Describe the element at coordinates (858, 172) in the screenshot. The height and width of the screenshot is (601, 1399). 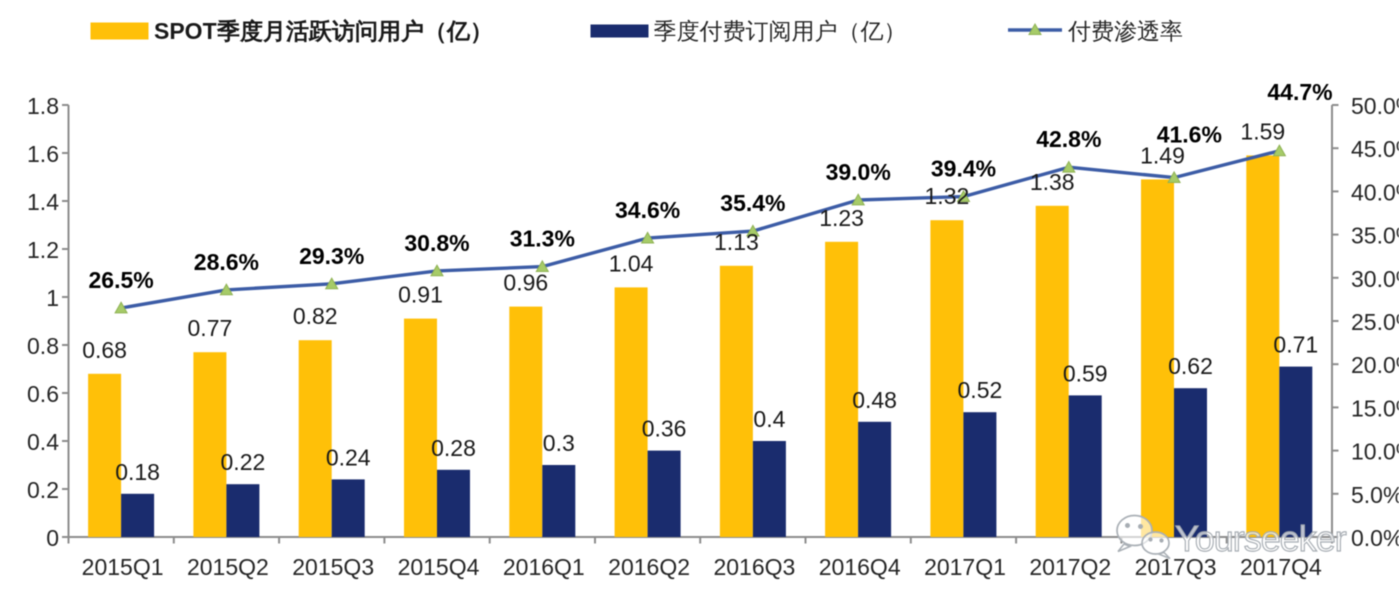
I see `svg-text: 39.0%` at that location.